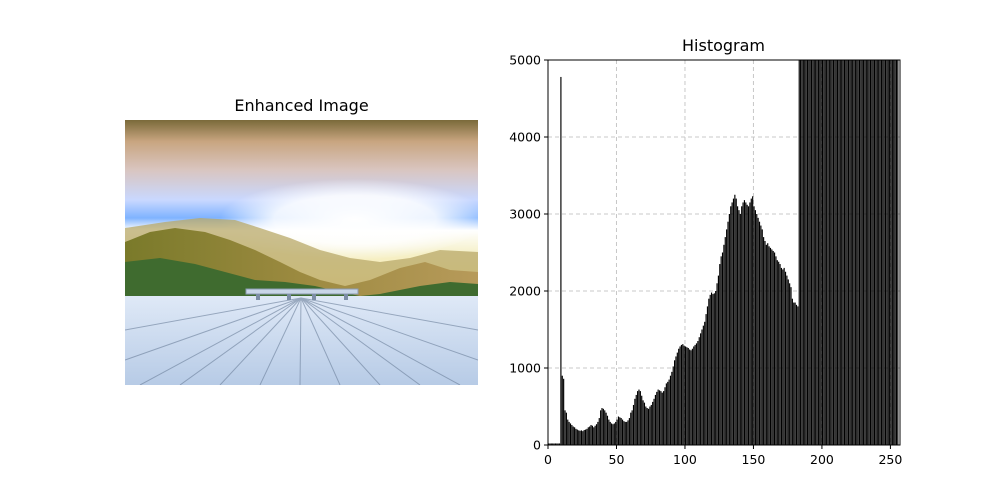  What do you see at coordinates (525, 368) in the screenshot?
I see `y-tick-label: 1000` at bounding box center [525, 368].